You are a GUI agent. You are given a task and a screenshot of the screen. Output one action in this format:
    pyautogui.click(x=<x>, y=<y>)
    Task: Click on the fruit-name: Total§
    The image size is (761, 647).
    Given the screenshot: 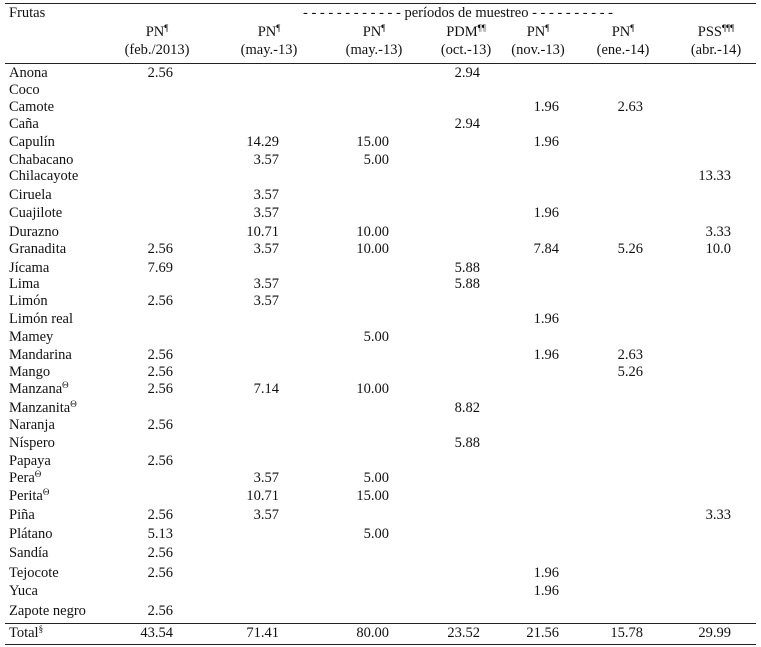 What is the action you would take?
    pyautogui.click(x=26, y=633)
    